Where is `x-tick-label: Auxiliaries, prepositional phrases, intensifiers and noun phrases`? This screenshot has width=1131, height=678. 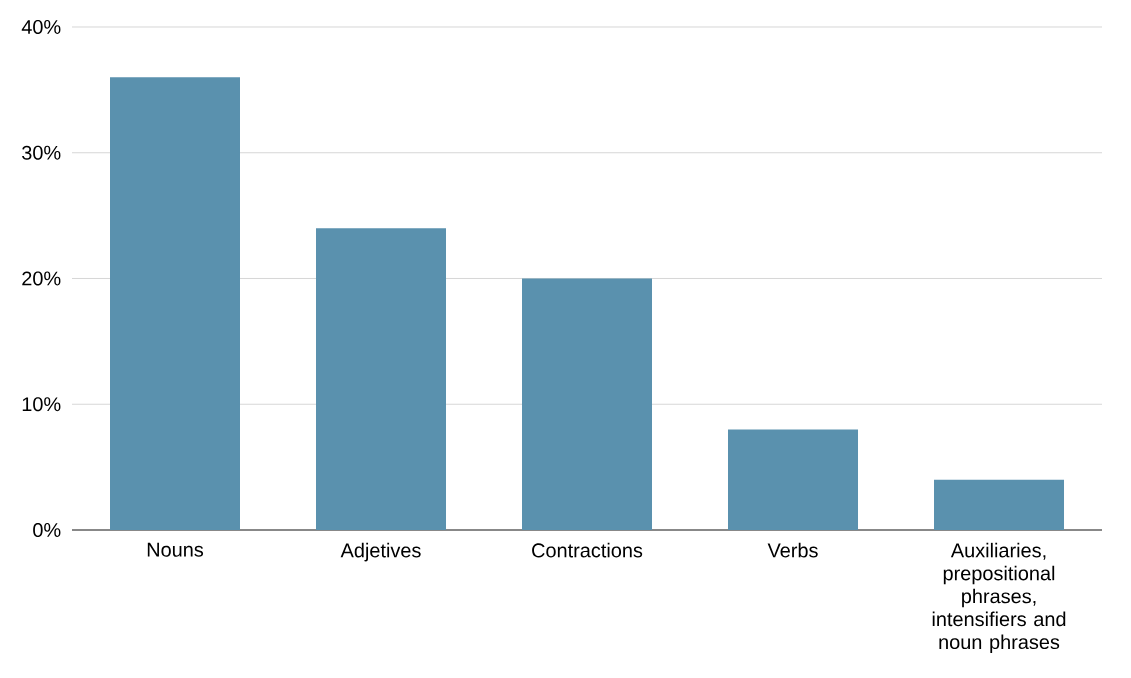
x-tick-label: Auxiliaries, prepositional phrases, intensifiers and noun phrases is located at coordinates (999, 598).